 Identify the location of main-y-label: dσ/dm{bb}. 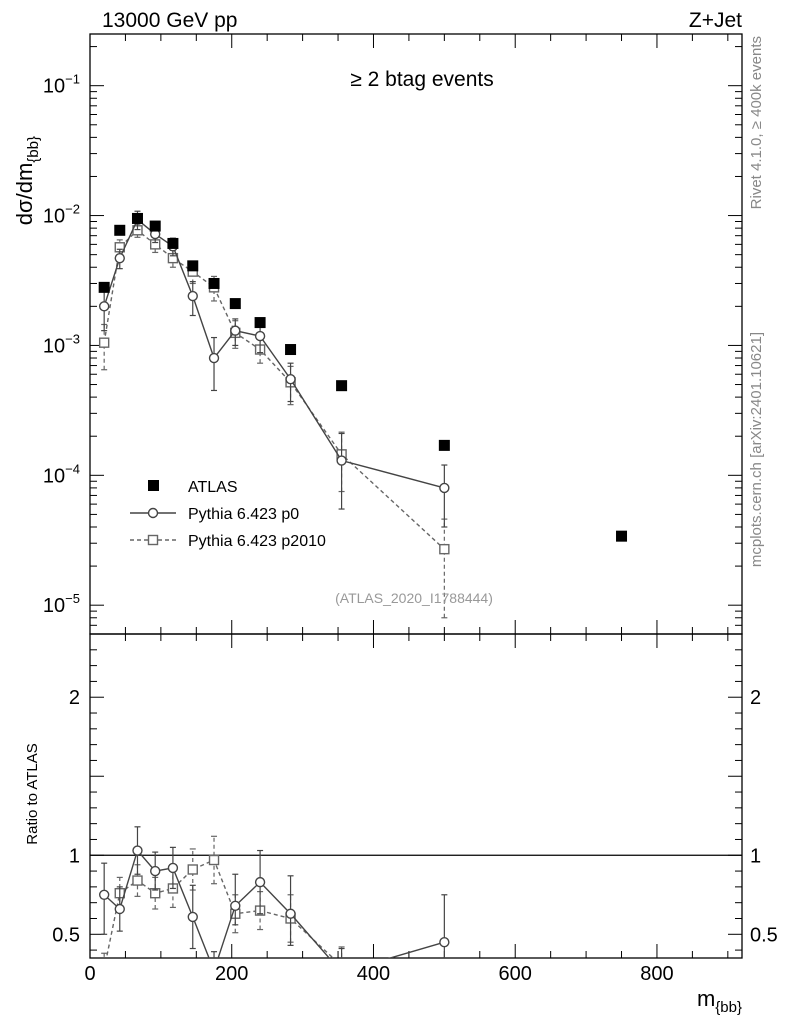
(27, 180).